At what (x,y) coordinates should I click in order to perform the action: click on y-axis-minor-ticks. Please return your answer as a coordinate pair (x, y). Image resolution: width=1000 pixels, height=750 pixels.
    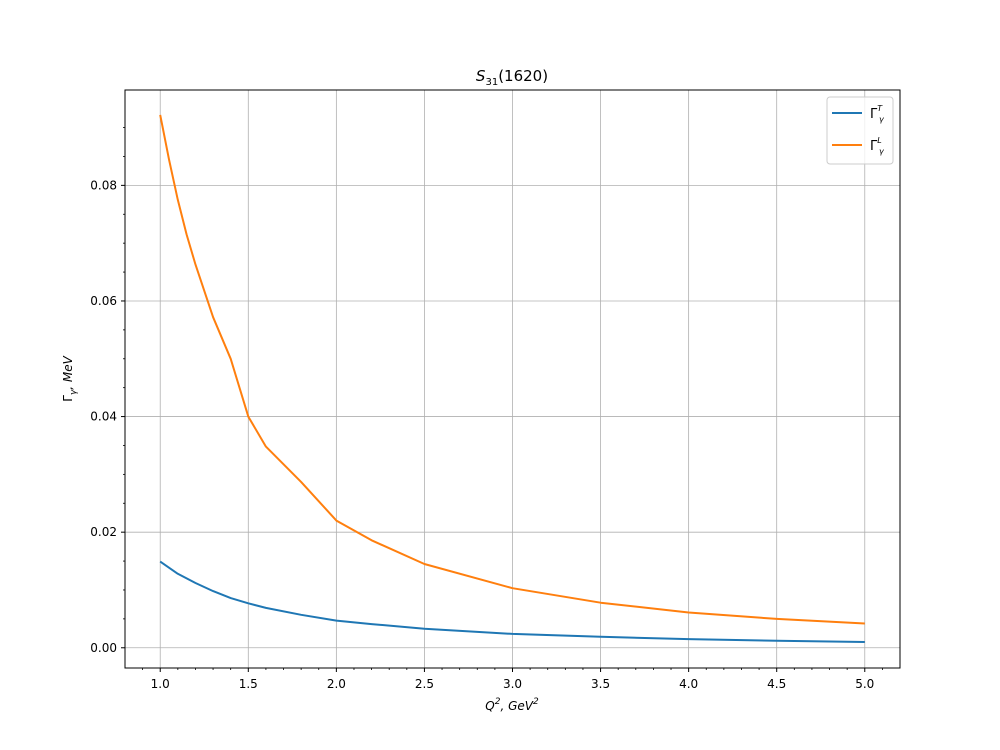
    Looking at the image, I should click on (124, 373).